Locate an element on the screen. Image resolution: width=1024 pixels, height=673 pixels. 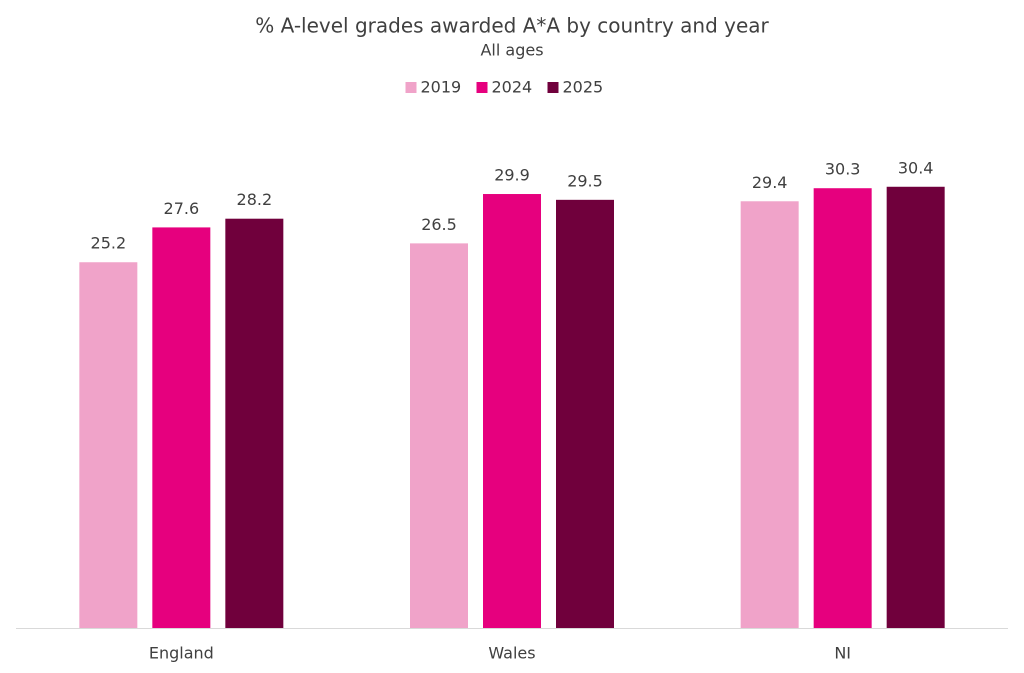
data-label: 26.5 is located at coordinates (439, 224).